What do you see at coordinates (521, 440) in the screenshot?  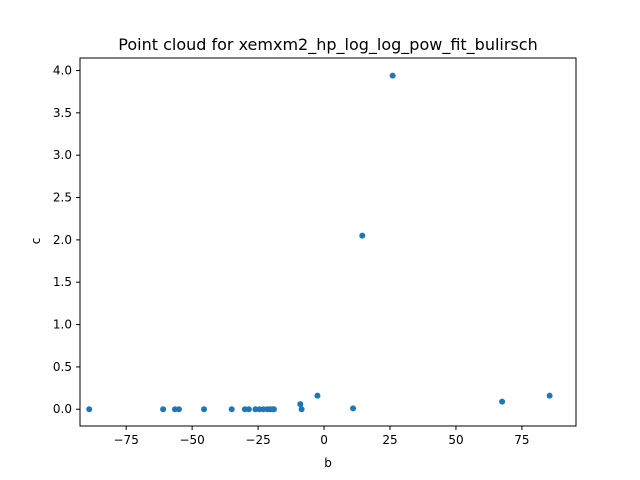 I see `x-tick-label: 75` at bounding box center [521, 440].